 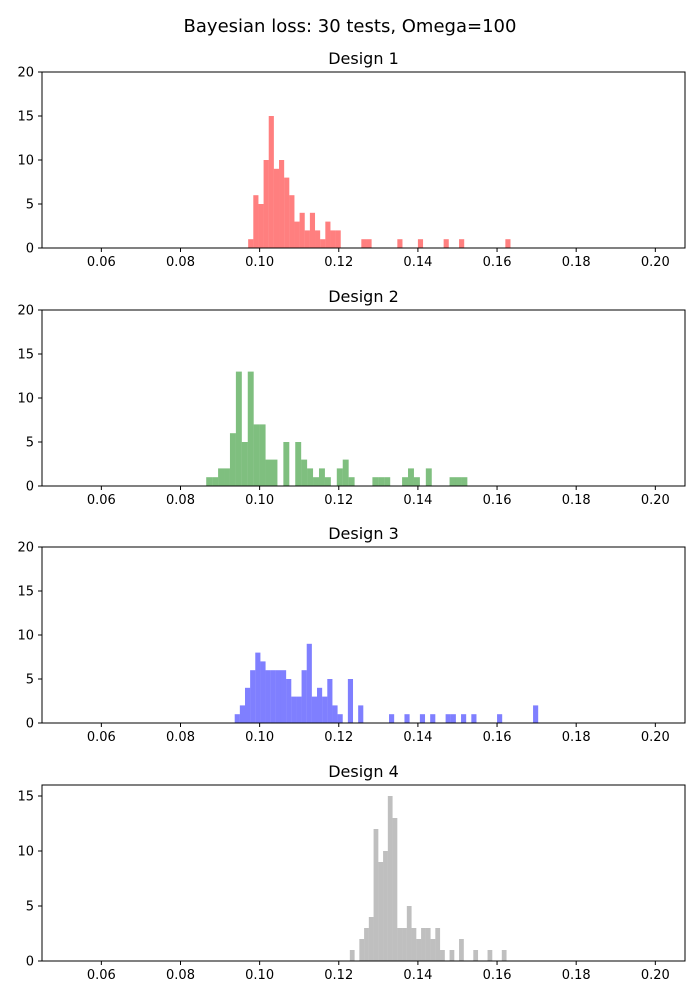 What do you see at coordinates (180, 975) in the screenshot?
I see `x-tick-label: 0.08` at bounding box center [180, 975].